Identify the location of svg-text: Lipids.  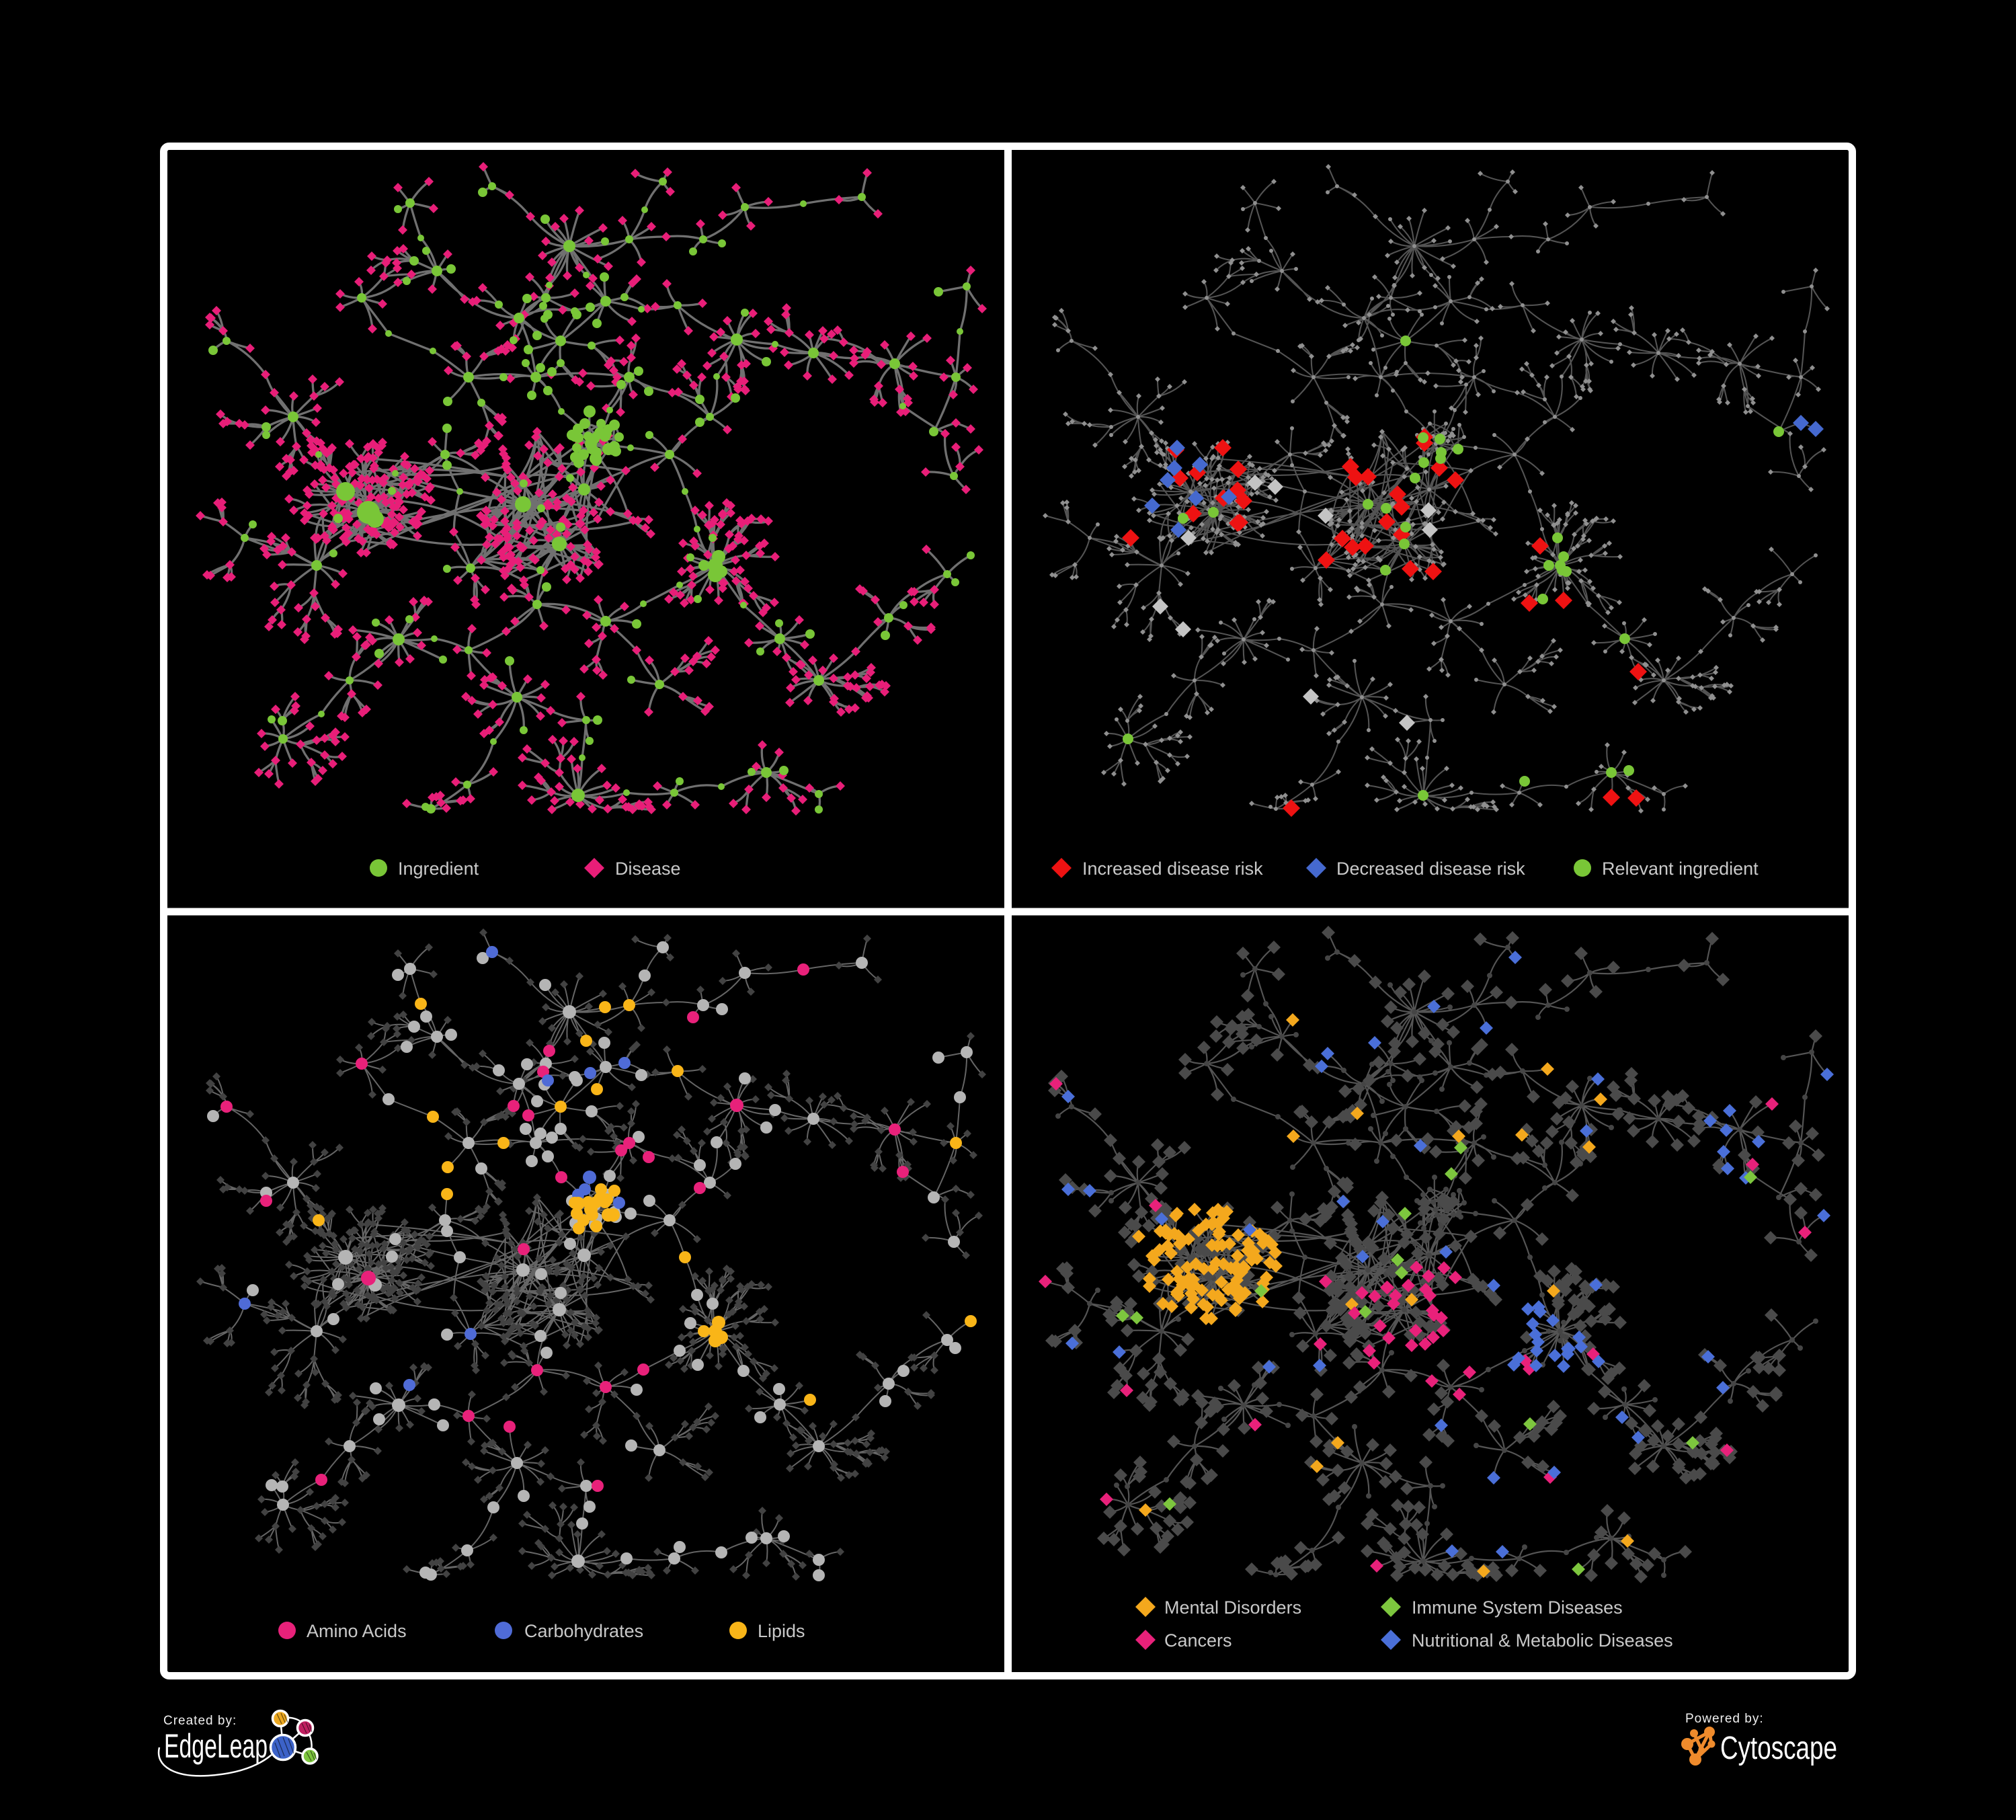
(781, 1631).